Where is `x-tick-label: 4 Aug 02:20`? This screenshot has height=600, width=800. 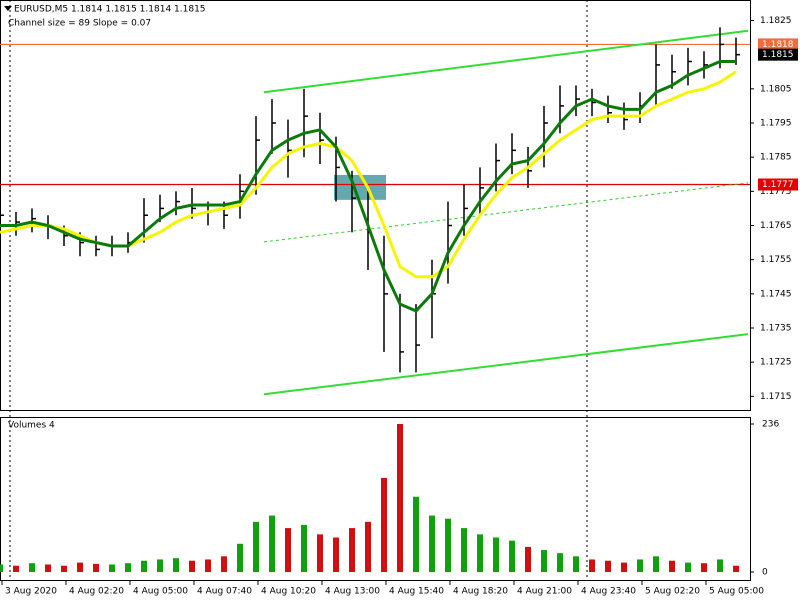
x-tick-label: 4 Aug 02:20 is located at coordinates (96, 592).